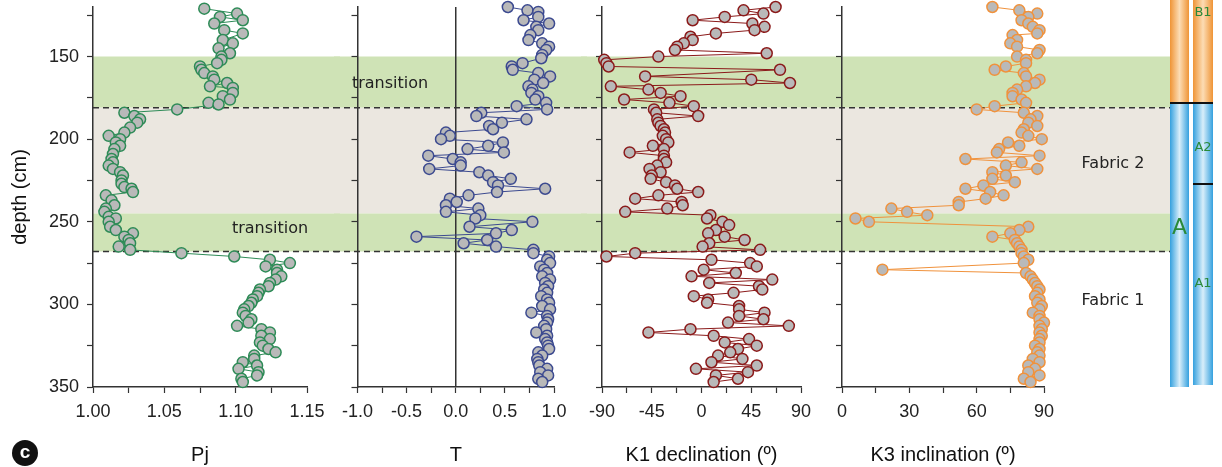 The height and width of the screenshot is (467, 1222). Describe the element at coordinates (63, 220) in the screenshot. I see `y-tick-label: 250` at that location.